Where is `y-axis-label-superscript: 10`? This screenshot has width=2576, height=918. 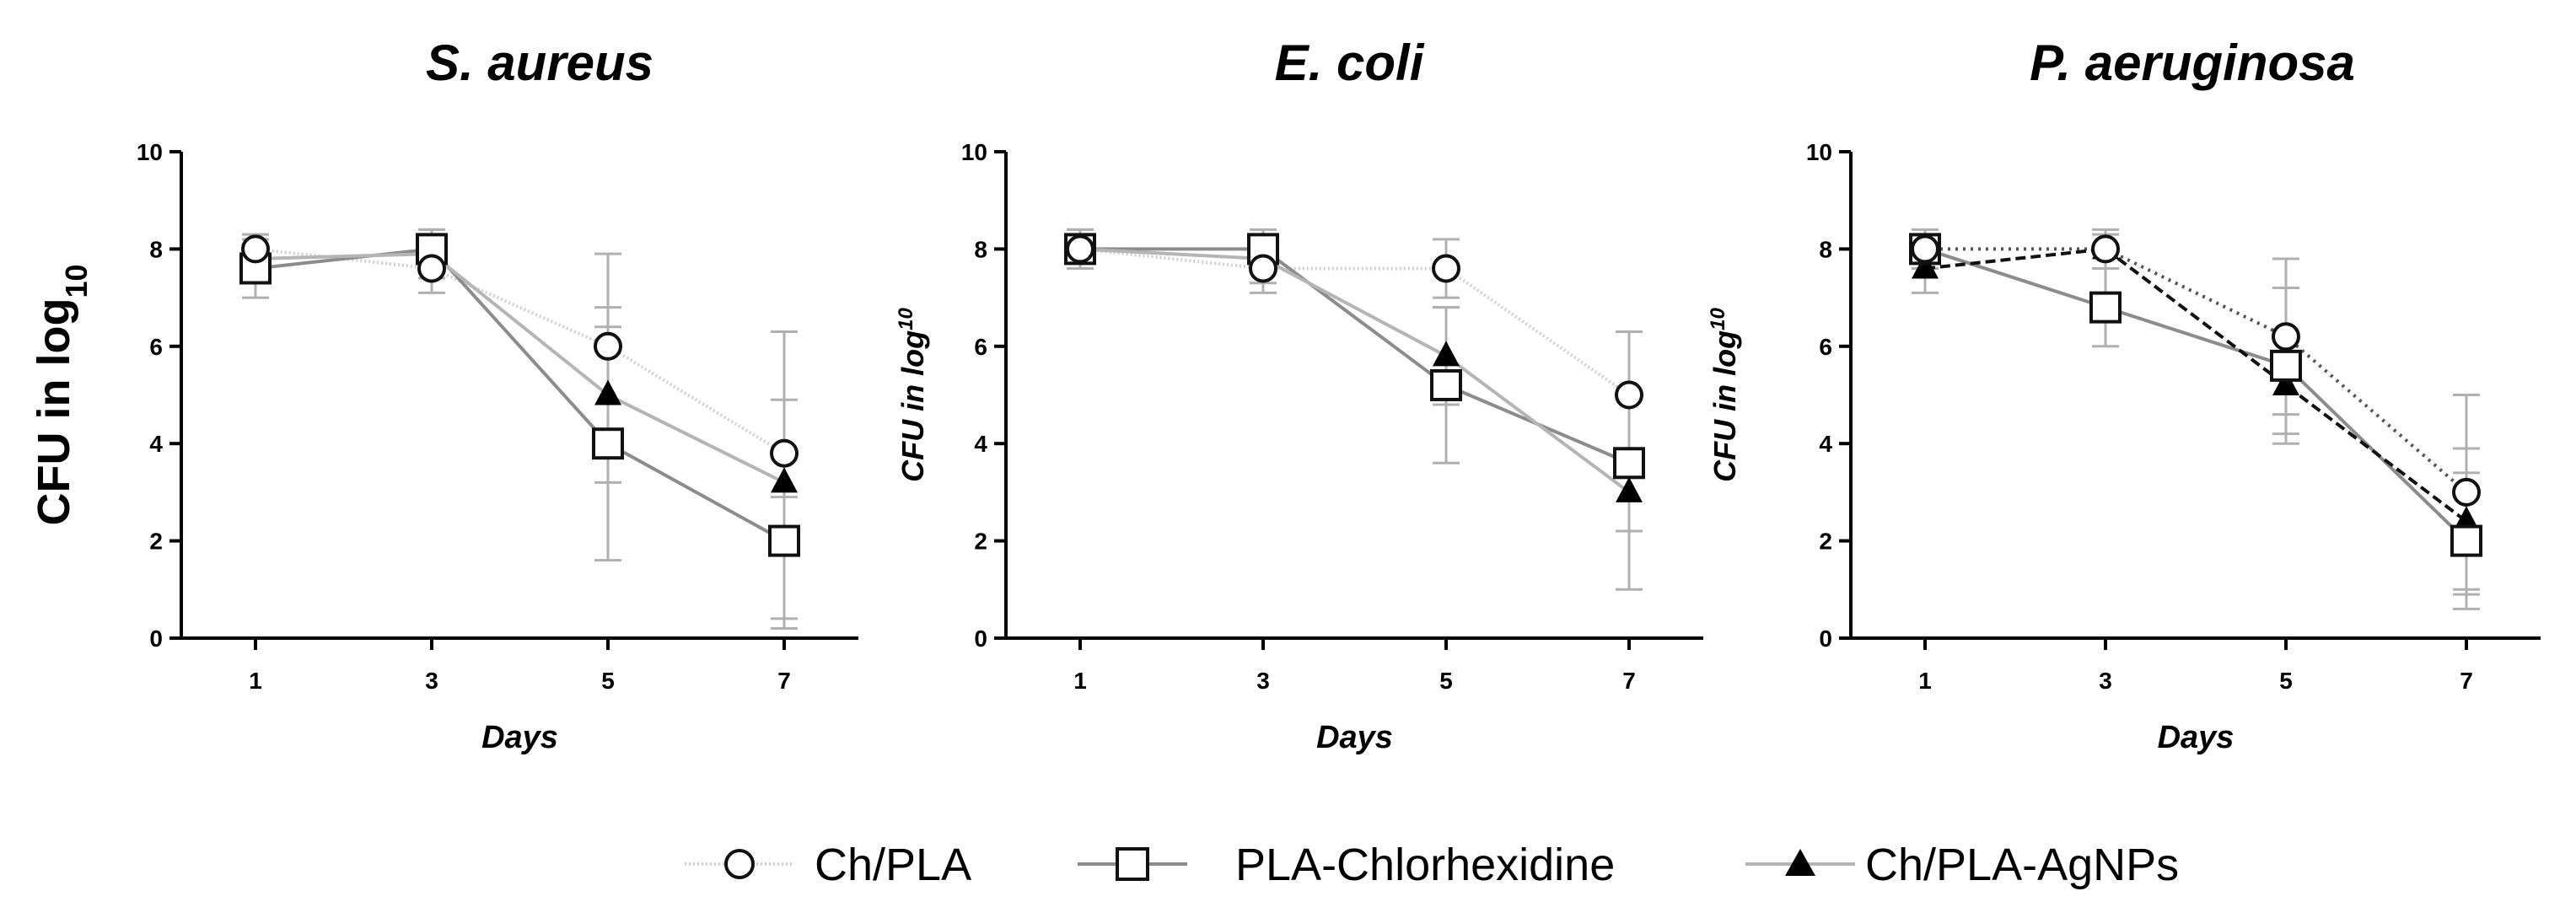 y-axis-label-superscript: 10 is located at coordinates (1718, 319).